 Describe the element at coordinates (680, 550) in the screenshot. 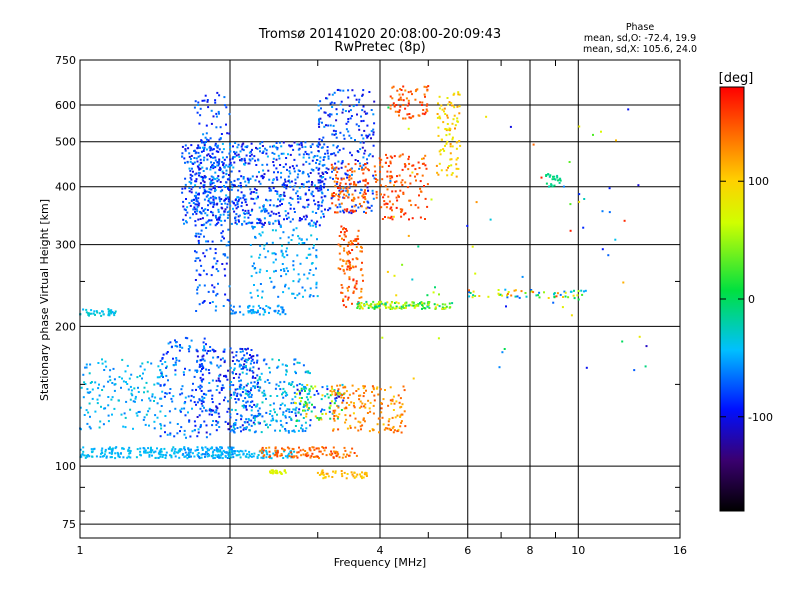

I see `x-tick-label: 16` at that location.